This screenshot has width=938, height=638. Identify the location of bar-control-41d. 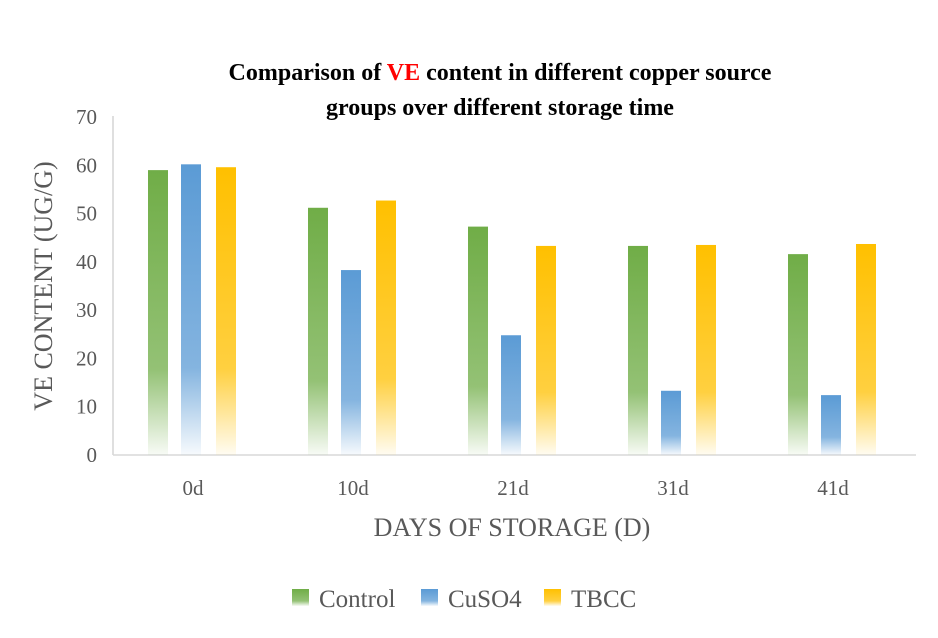
(798, 354).